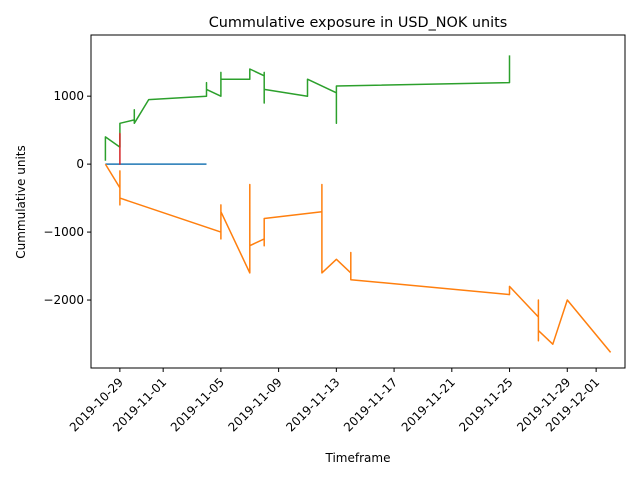  I want to click on x-tick-label: 2019-11-25, so click(485, 404).